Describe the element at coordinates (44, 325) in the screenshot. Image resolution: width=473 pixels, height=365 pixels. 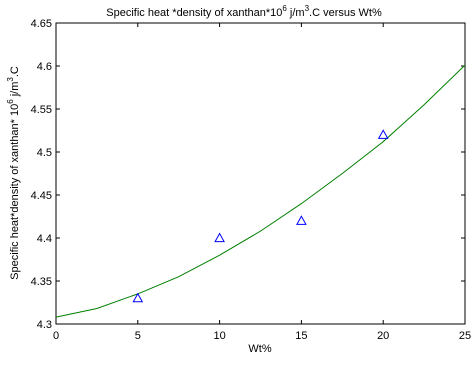
I see `y-tick-label: 4.3` at that location.